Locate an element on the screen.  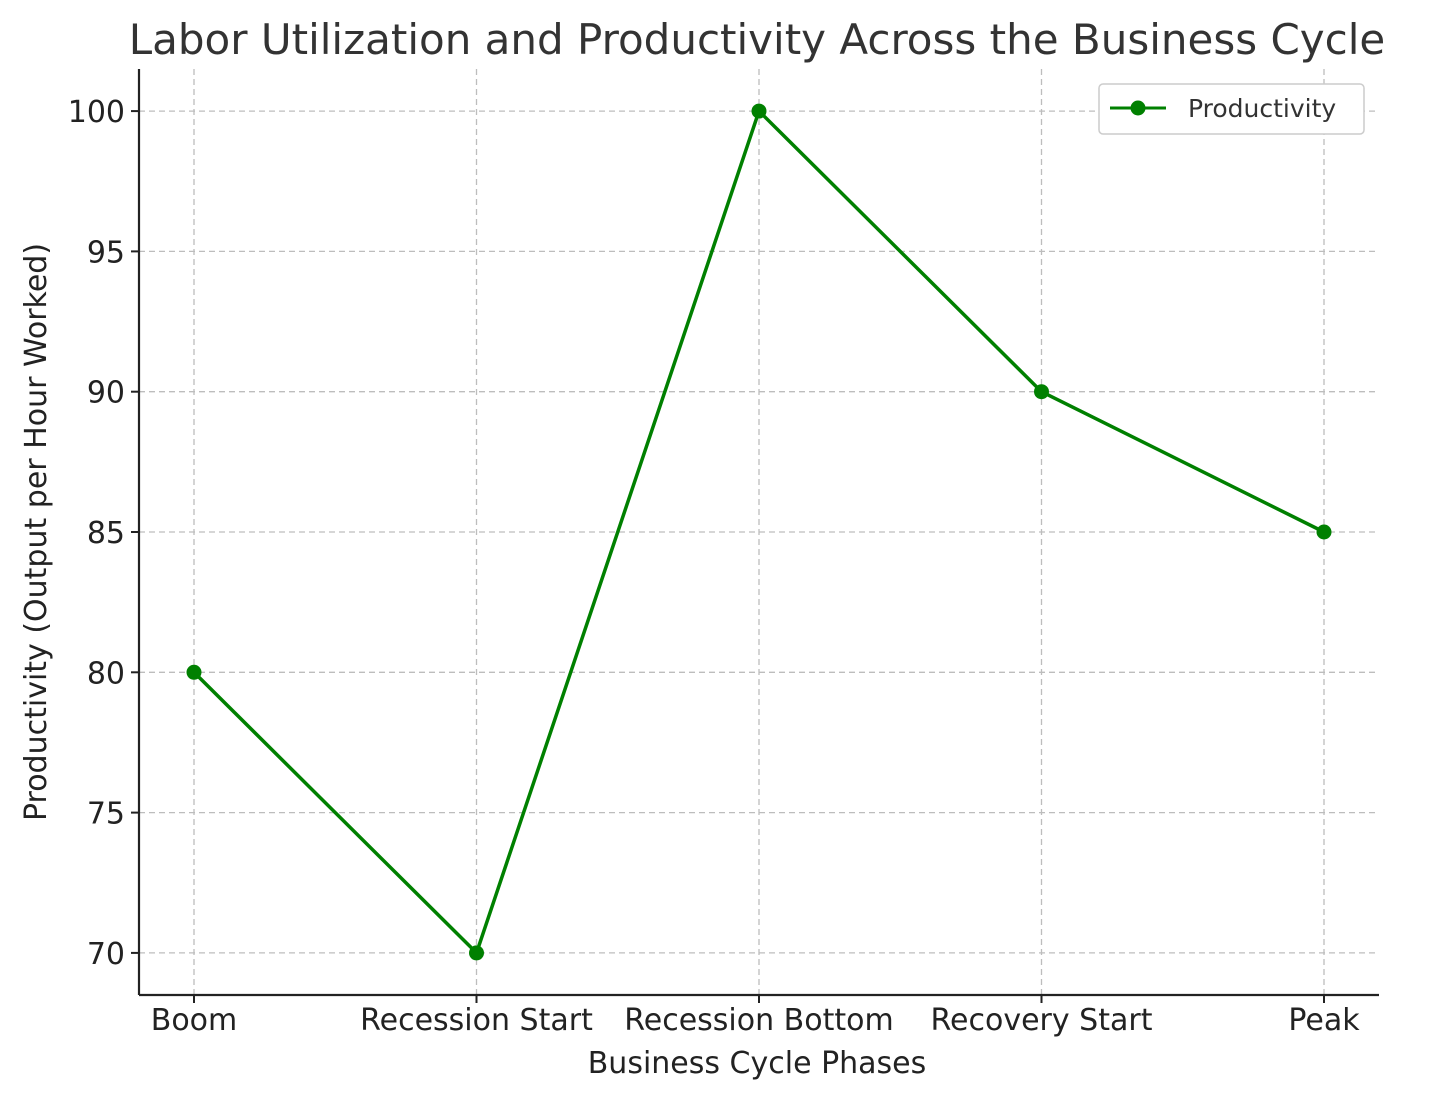
x-tick-label: Recession Bottom is located at coordinates (758, 1020).